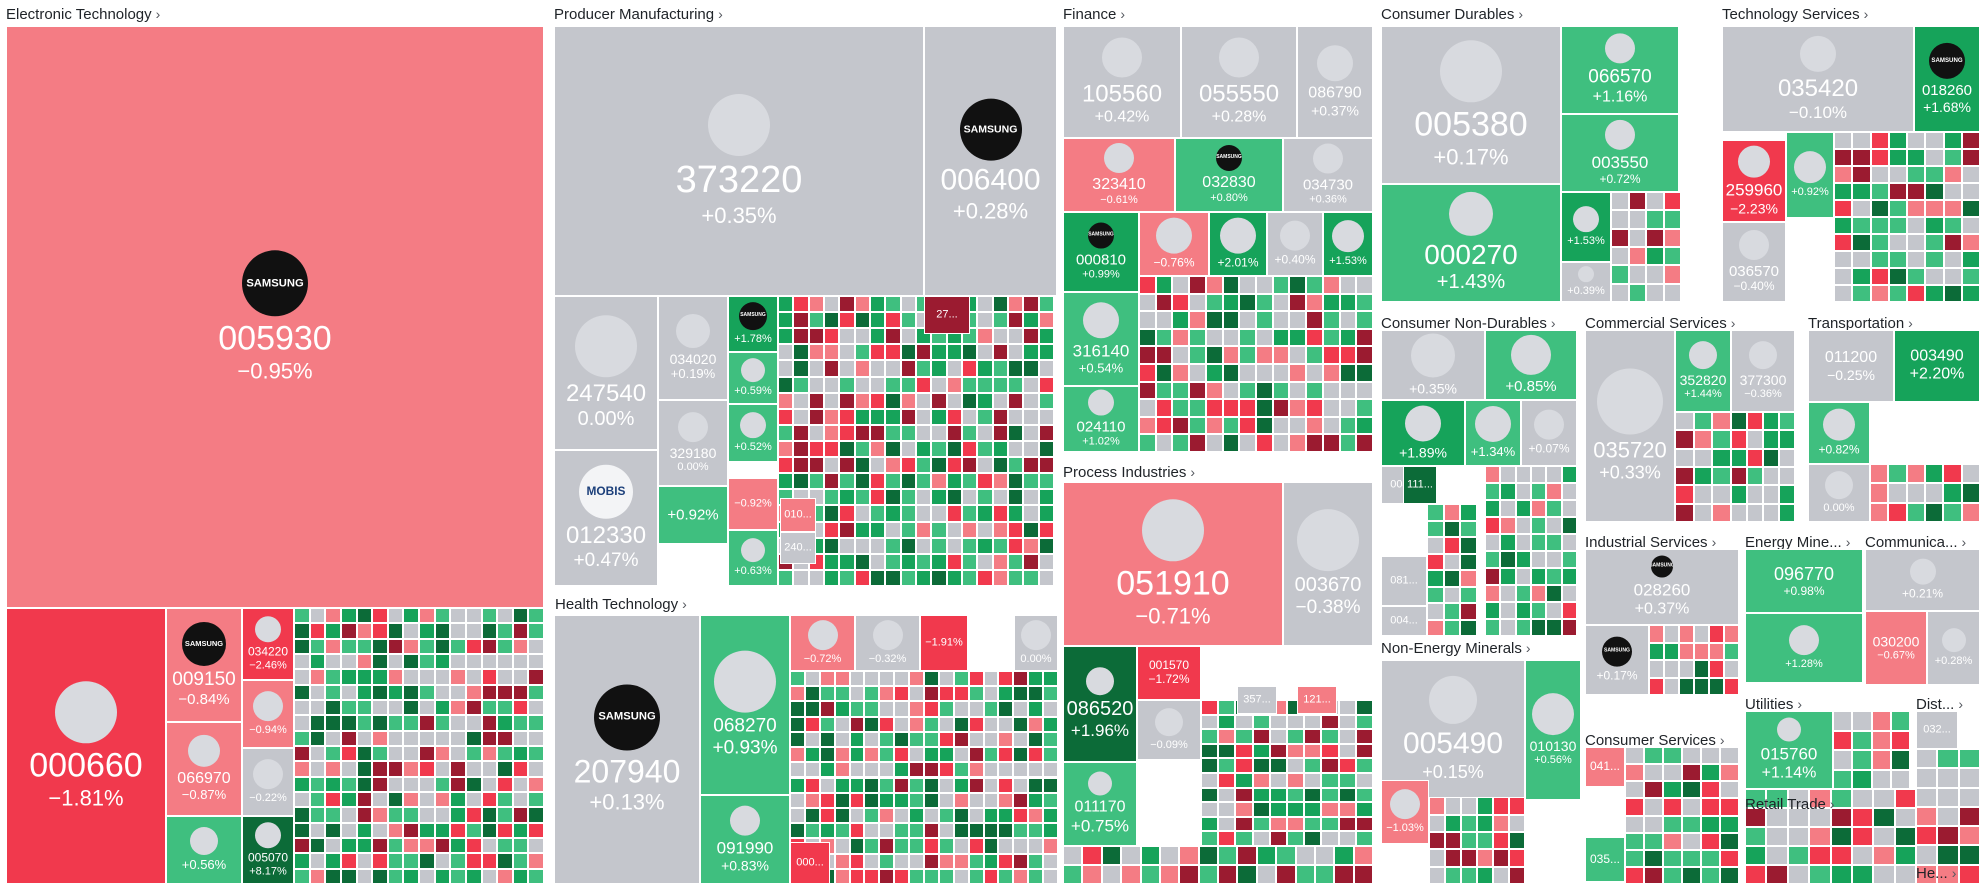 This screenshot has width=1980, height=888. I want to click on stock-tile: SAMSUNG 000810 +0.99%, so click(1101, 252).